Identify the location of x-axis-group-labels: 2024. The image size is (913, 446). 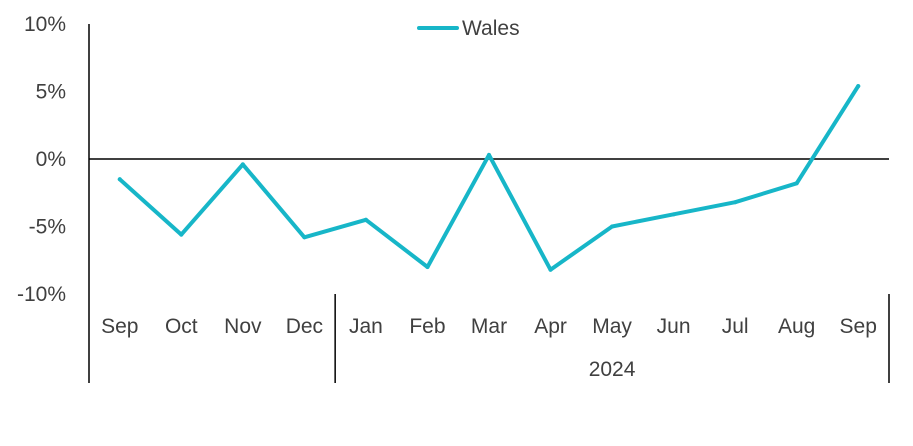
(612, 369).